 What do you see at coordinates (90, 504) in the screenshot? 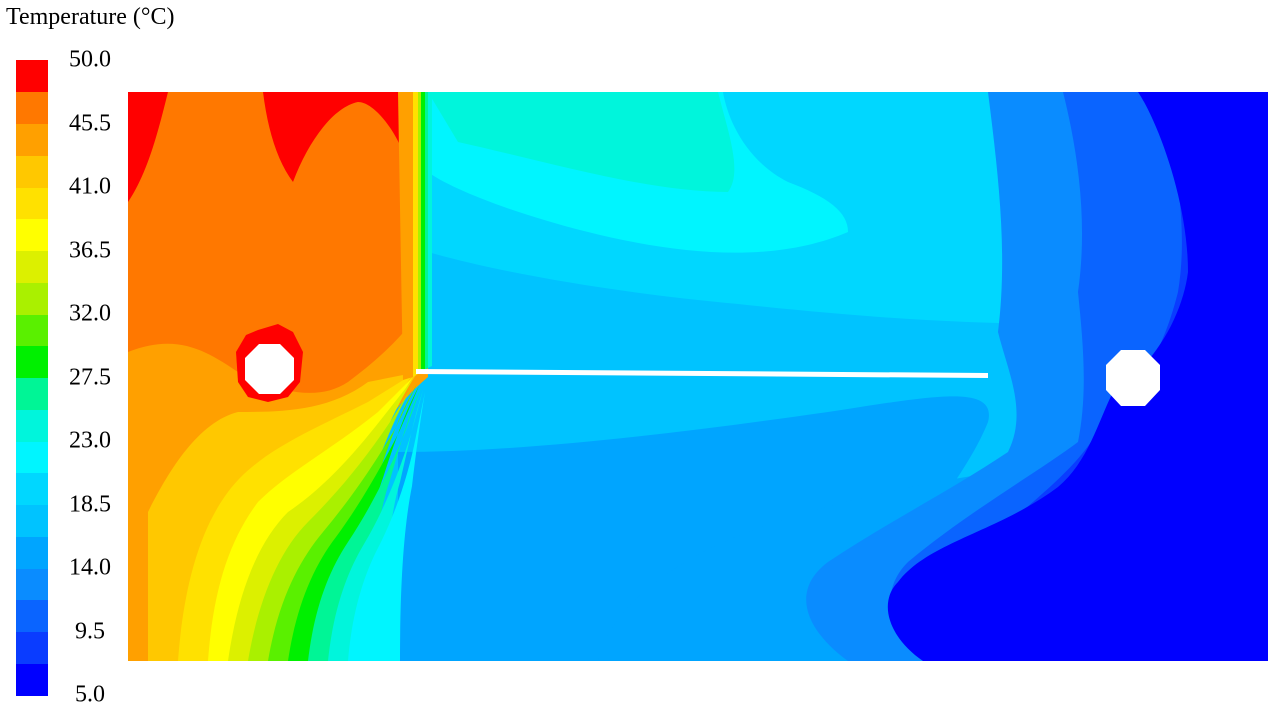
I see `colorbar-tick-label: 18.5` at bounding box center [90, 504].